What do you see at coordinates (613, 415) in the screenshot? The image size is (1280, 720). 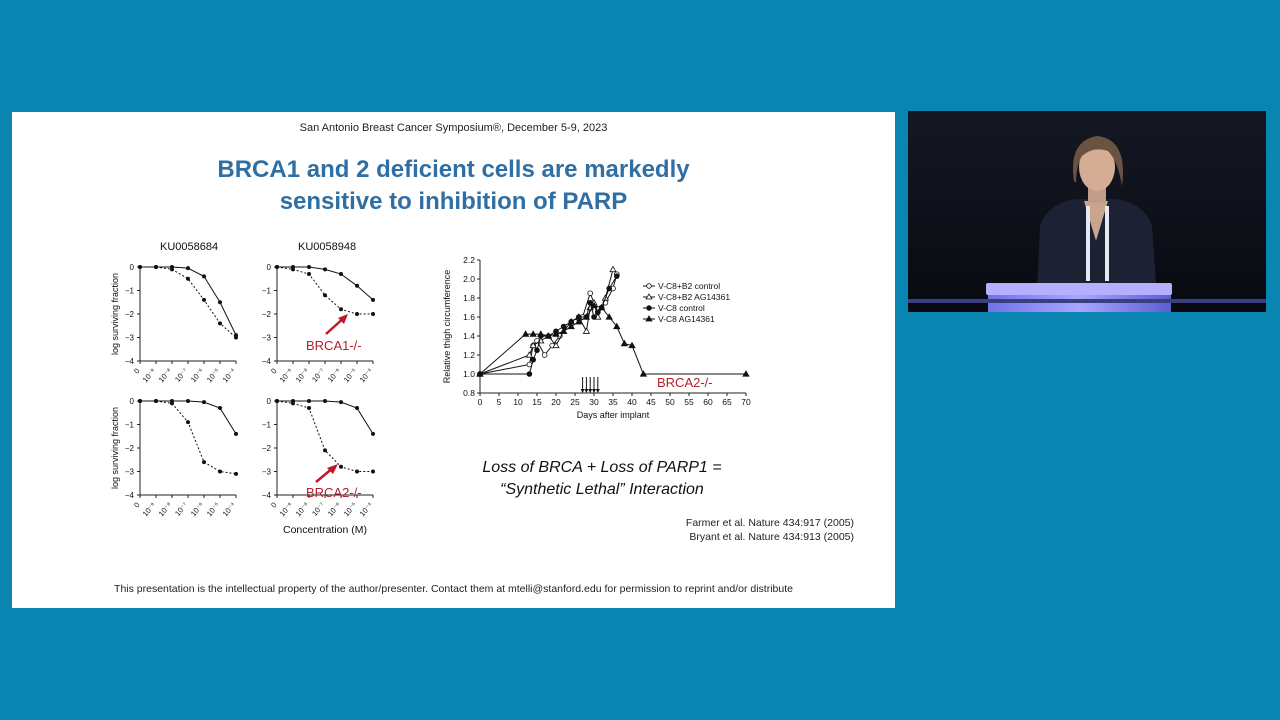 I see `growth-x-axis-label: Days after implant` at bounding box center [613, 415].